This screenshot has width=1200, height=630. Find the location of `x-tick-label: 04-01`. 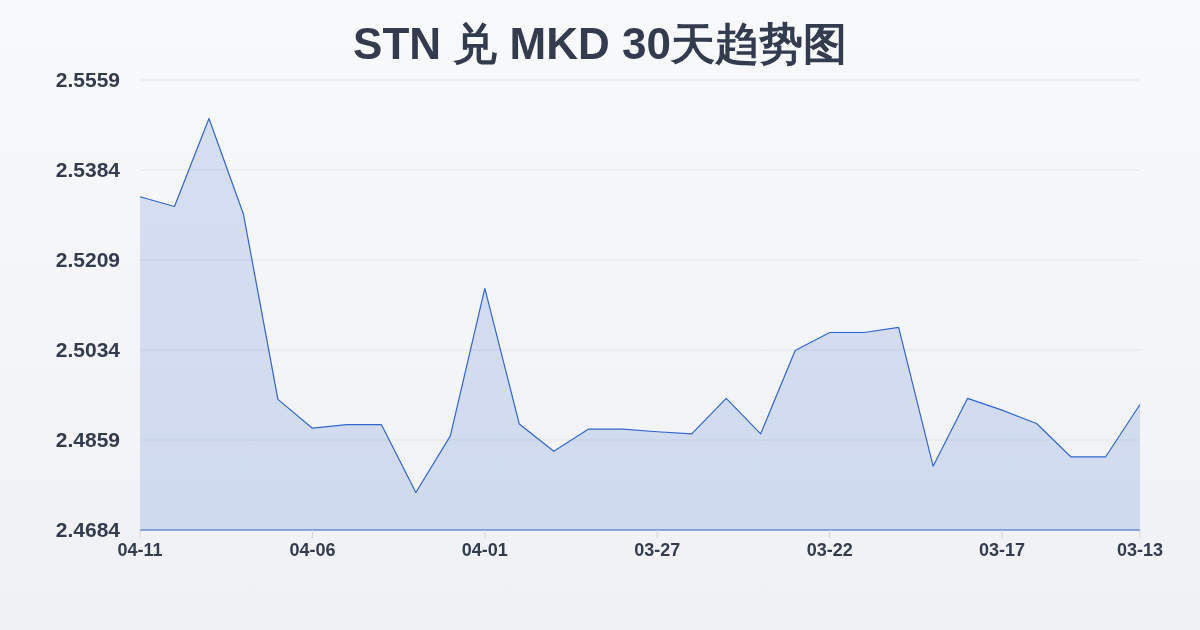

x-tick-label: 04-01 is located at coordinates (484, 550).